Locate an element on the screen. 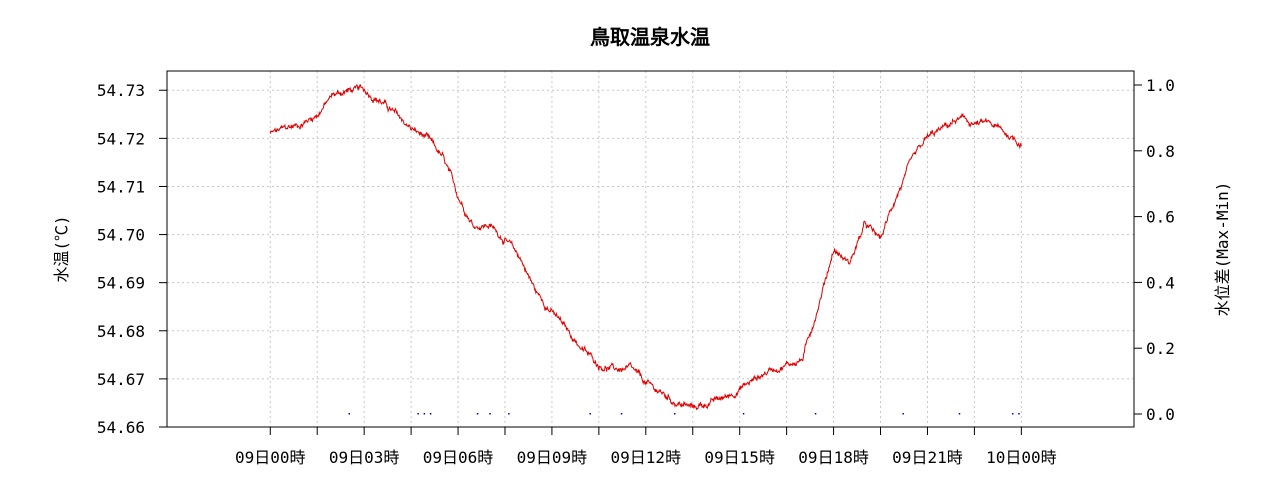  y2-tick-label: 0.0 is located at coordinates (1160, 414).